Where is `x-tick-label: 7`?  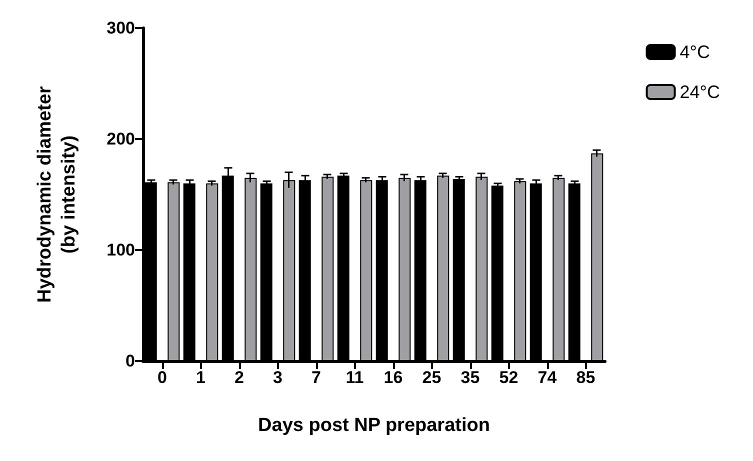
x-tick-label: 7 is located at coordinates (316, 377).